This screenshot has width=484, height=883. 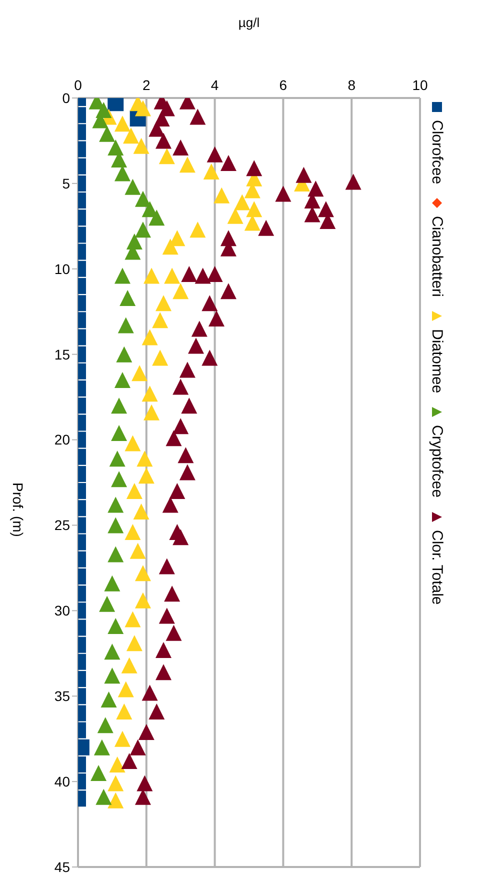 I want to click on x-axis-title: µg/l, so click(x=249, y=22).